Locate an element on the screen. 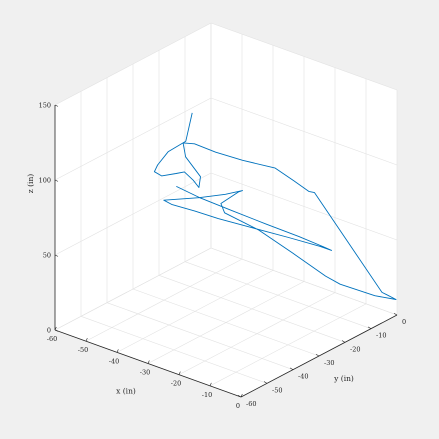 This screenshot has width=439, height=439. x-tick-label: -60 is located at coordinates (52, 339).